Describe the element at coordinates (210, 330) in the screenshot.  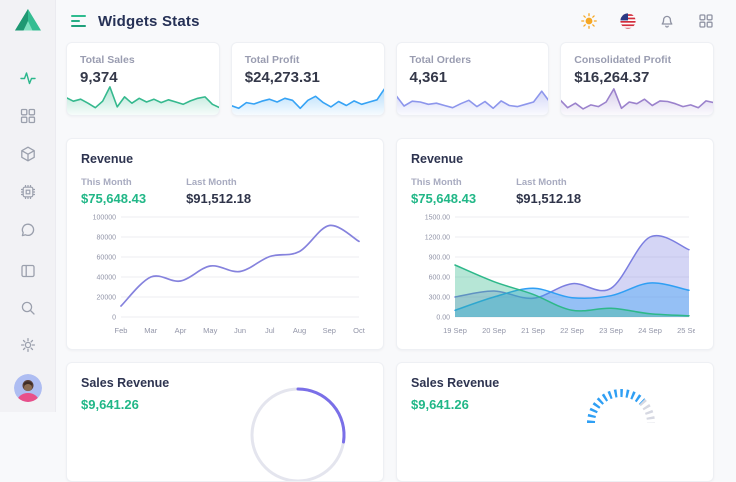
I see `svg-text: May` at that location.